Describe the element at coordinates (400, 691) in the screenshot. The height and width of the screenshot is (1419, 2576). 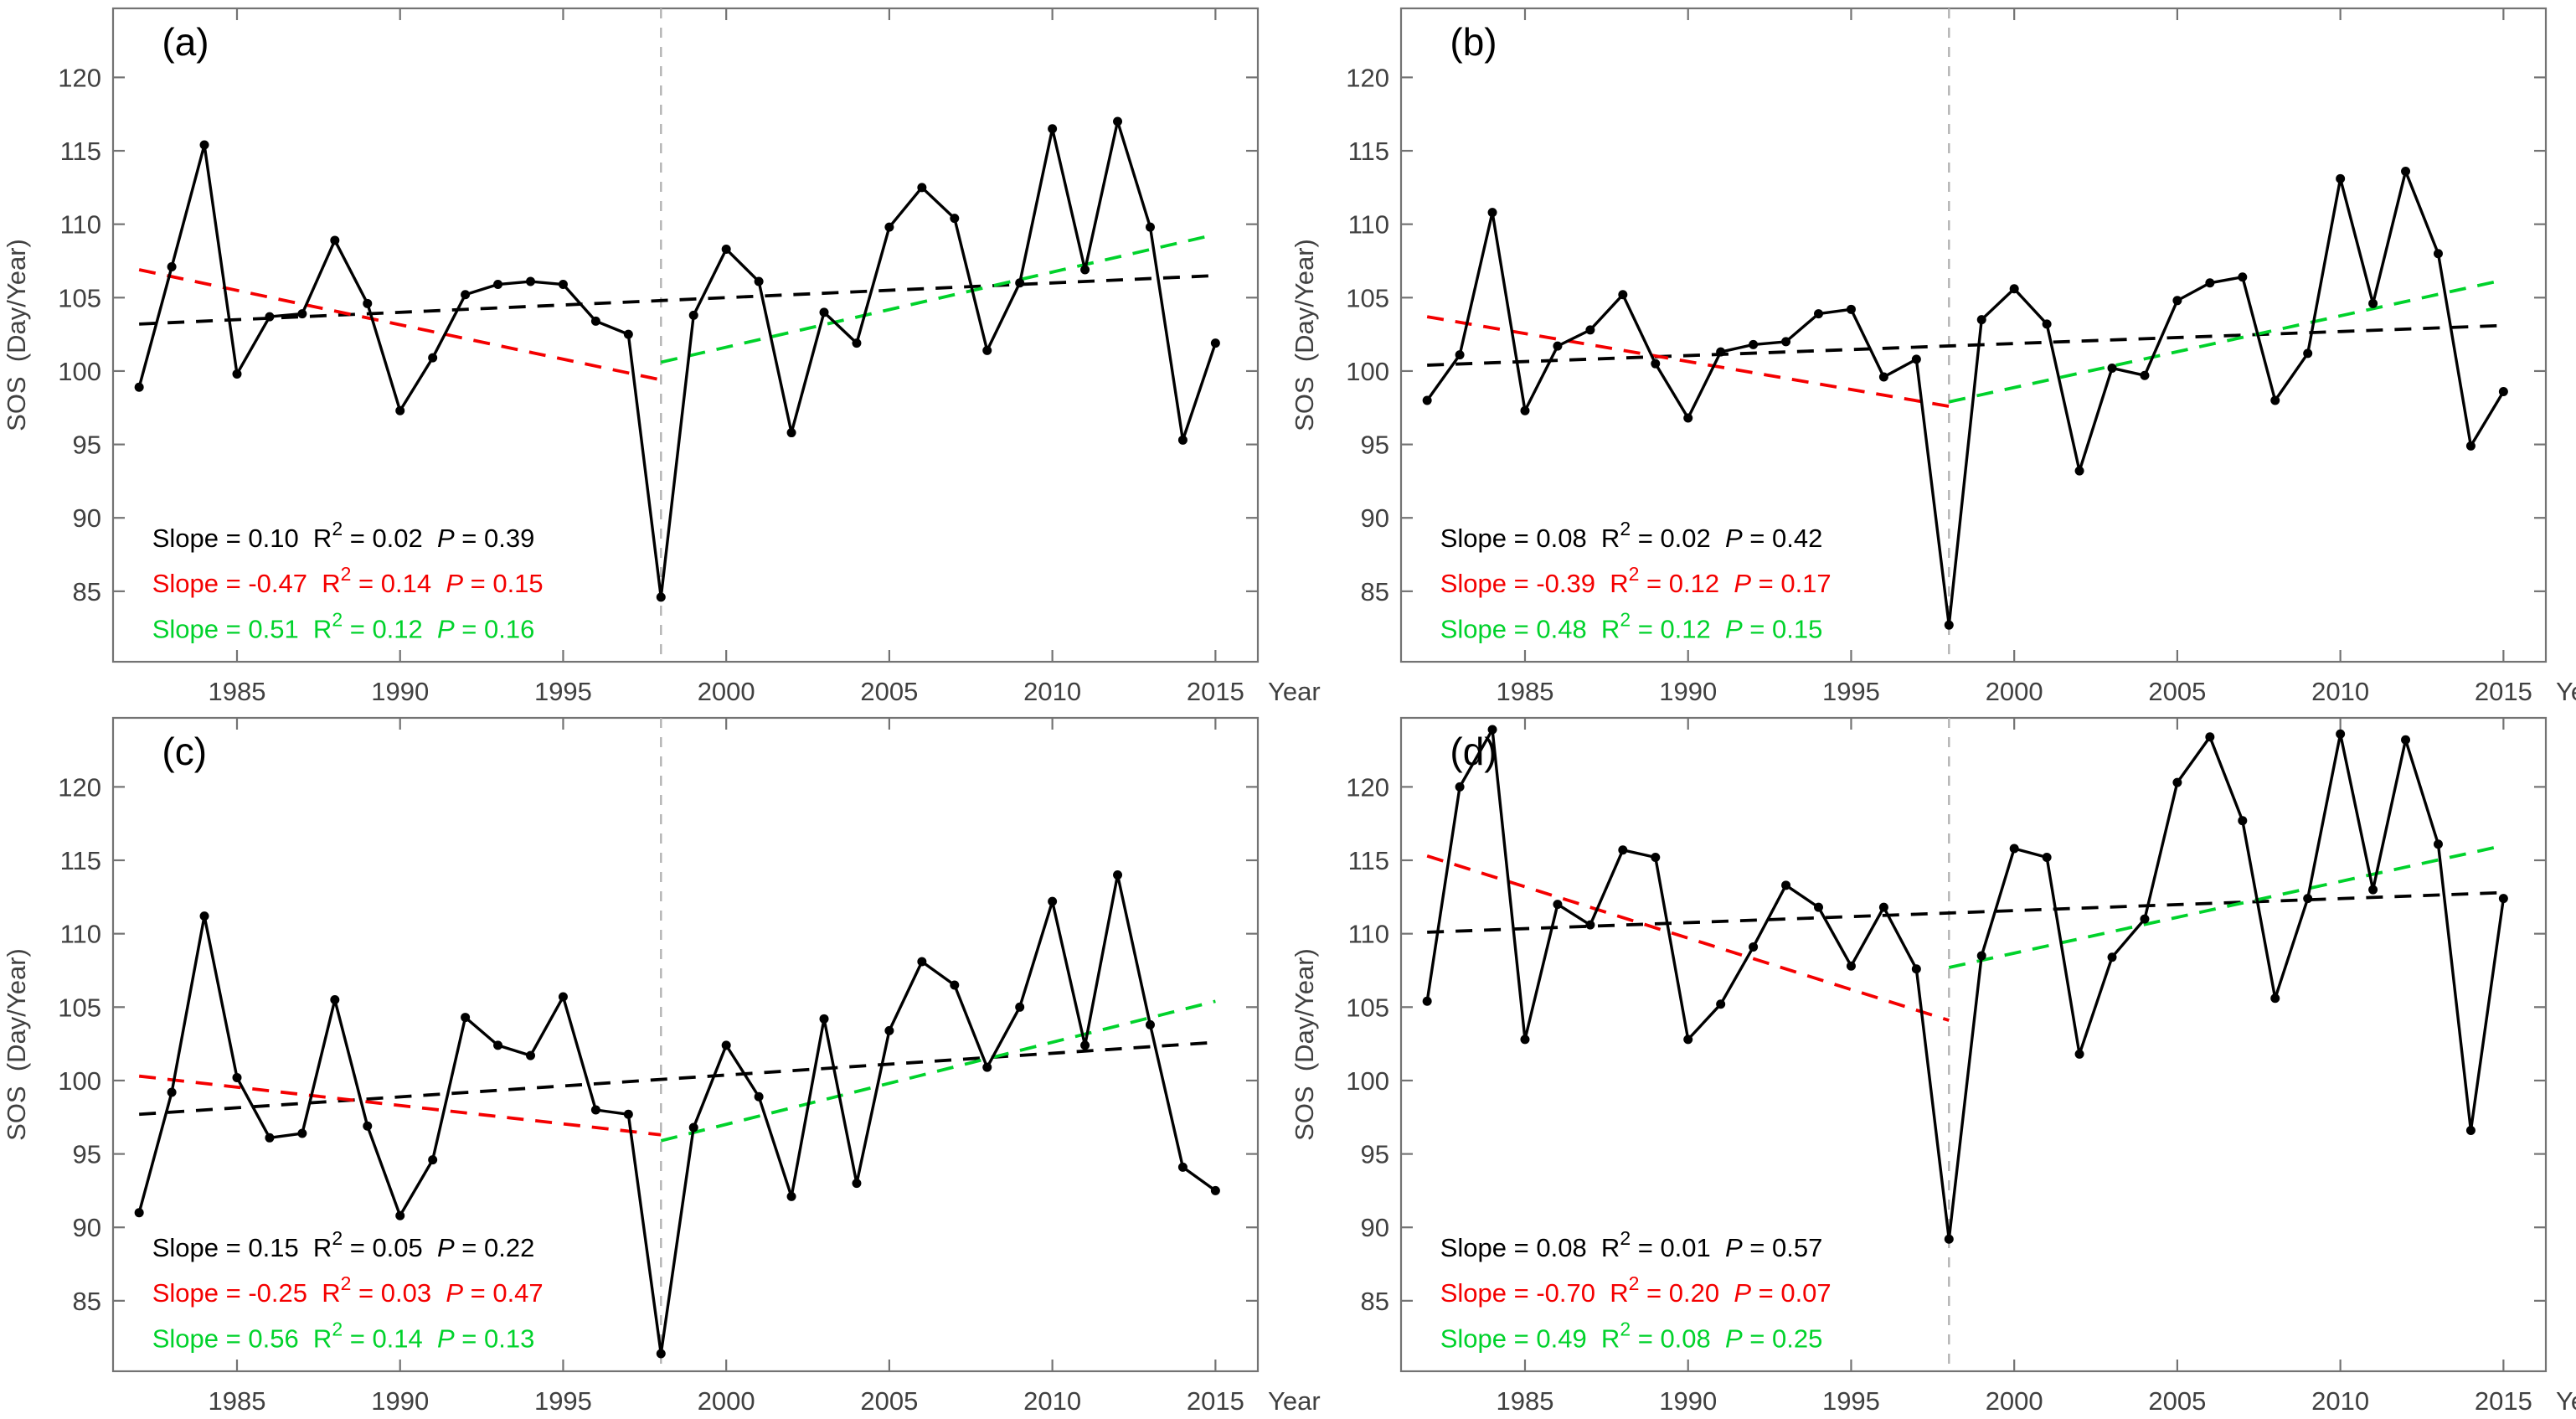
I see `x-tick-label: 1990` at that location.